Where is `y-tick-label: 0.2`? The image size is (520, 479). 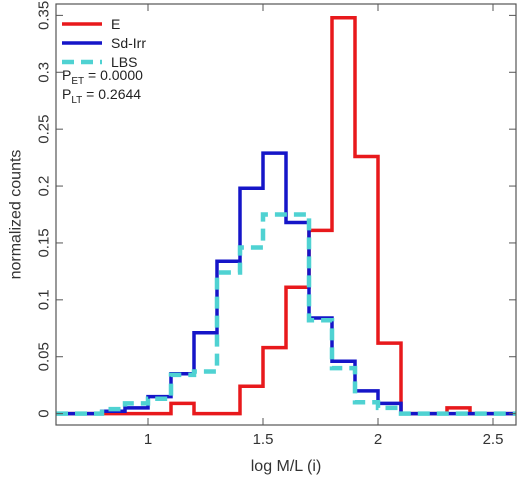
y-tick-label: 0.2 is located at coordinates (44, 186).